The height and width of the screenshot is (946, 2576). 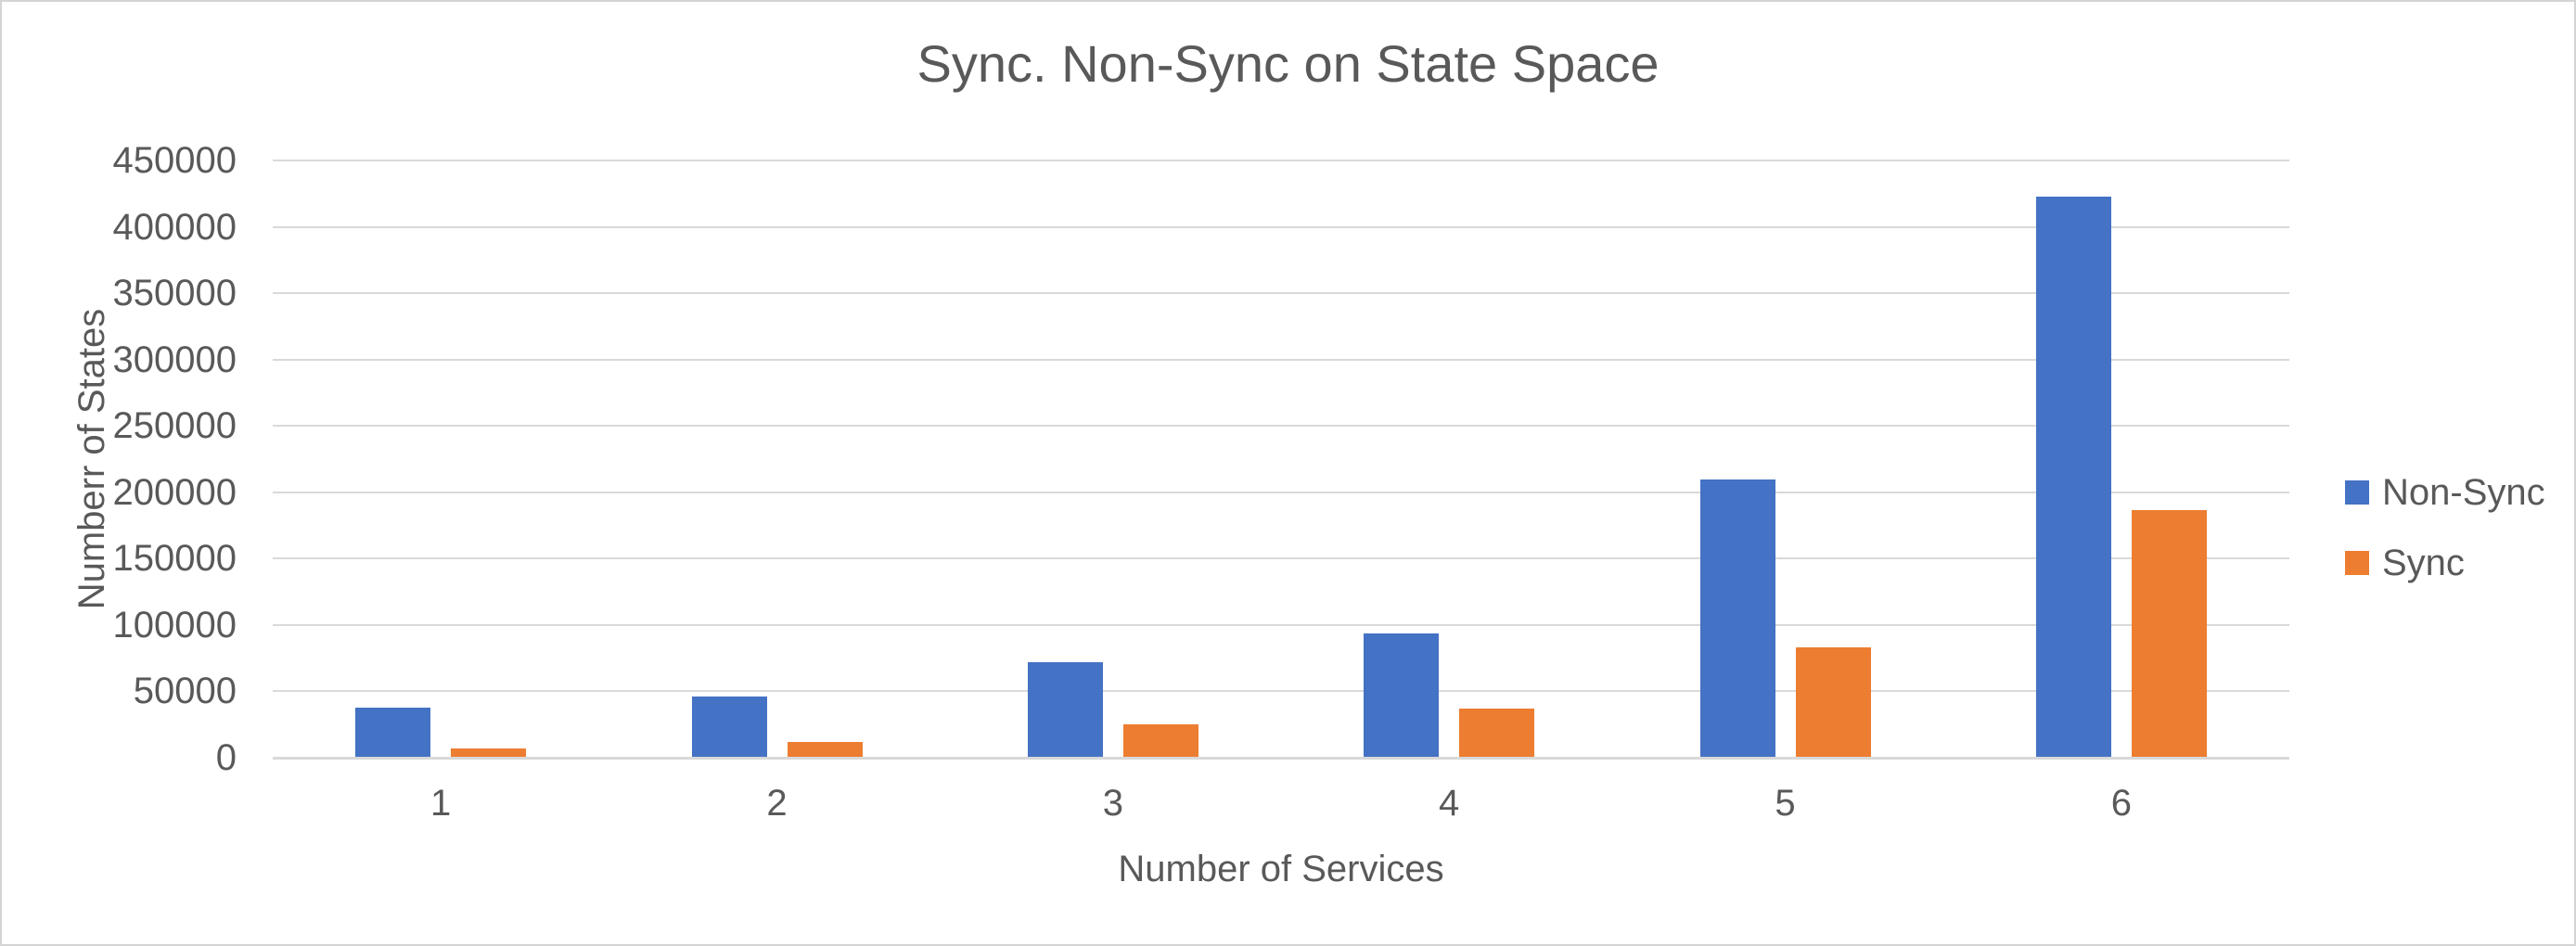 I want to click on legend-item-non-sync: Non-Sync, so click(x=2445, y=492).